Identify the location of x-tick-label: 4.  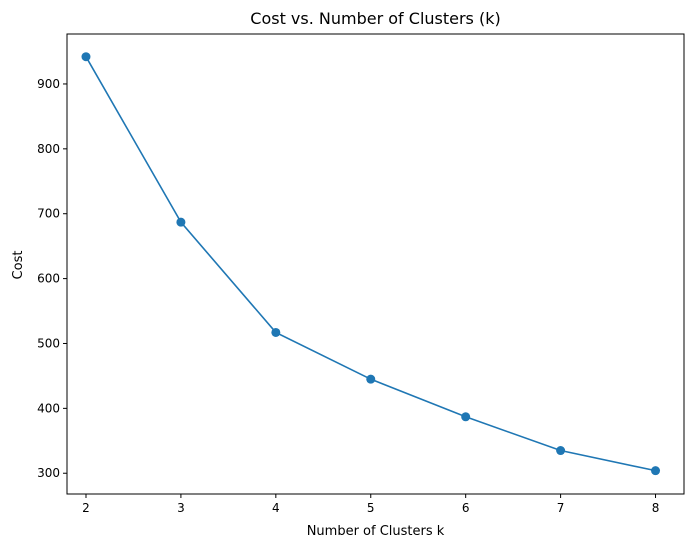
(276, 508).